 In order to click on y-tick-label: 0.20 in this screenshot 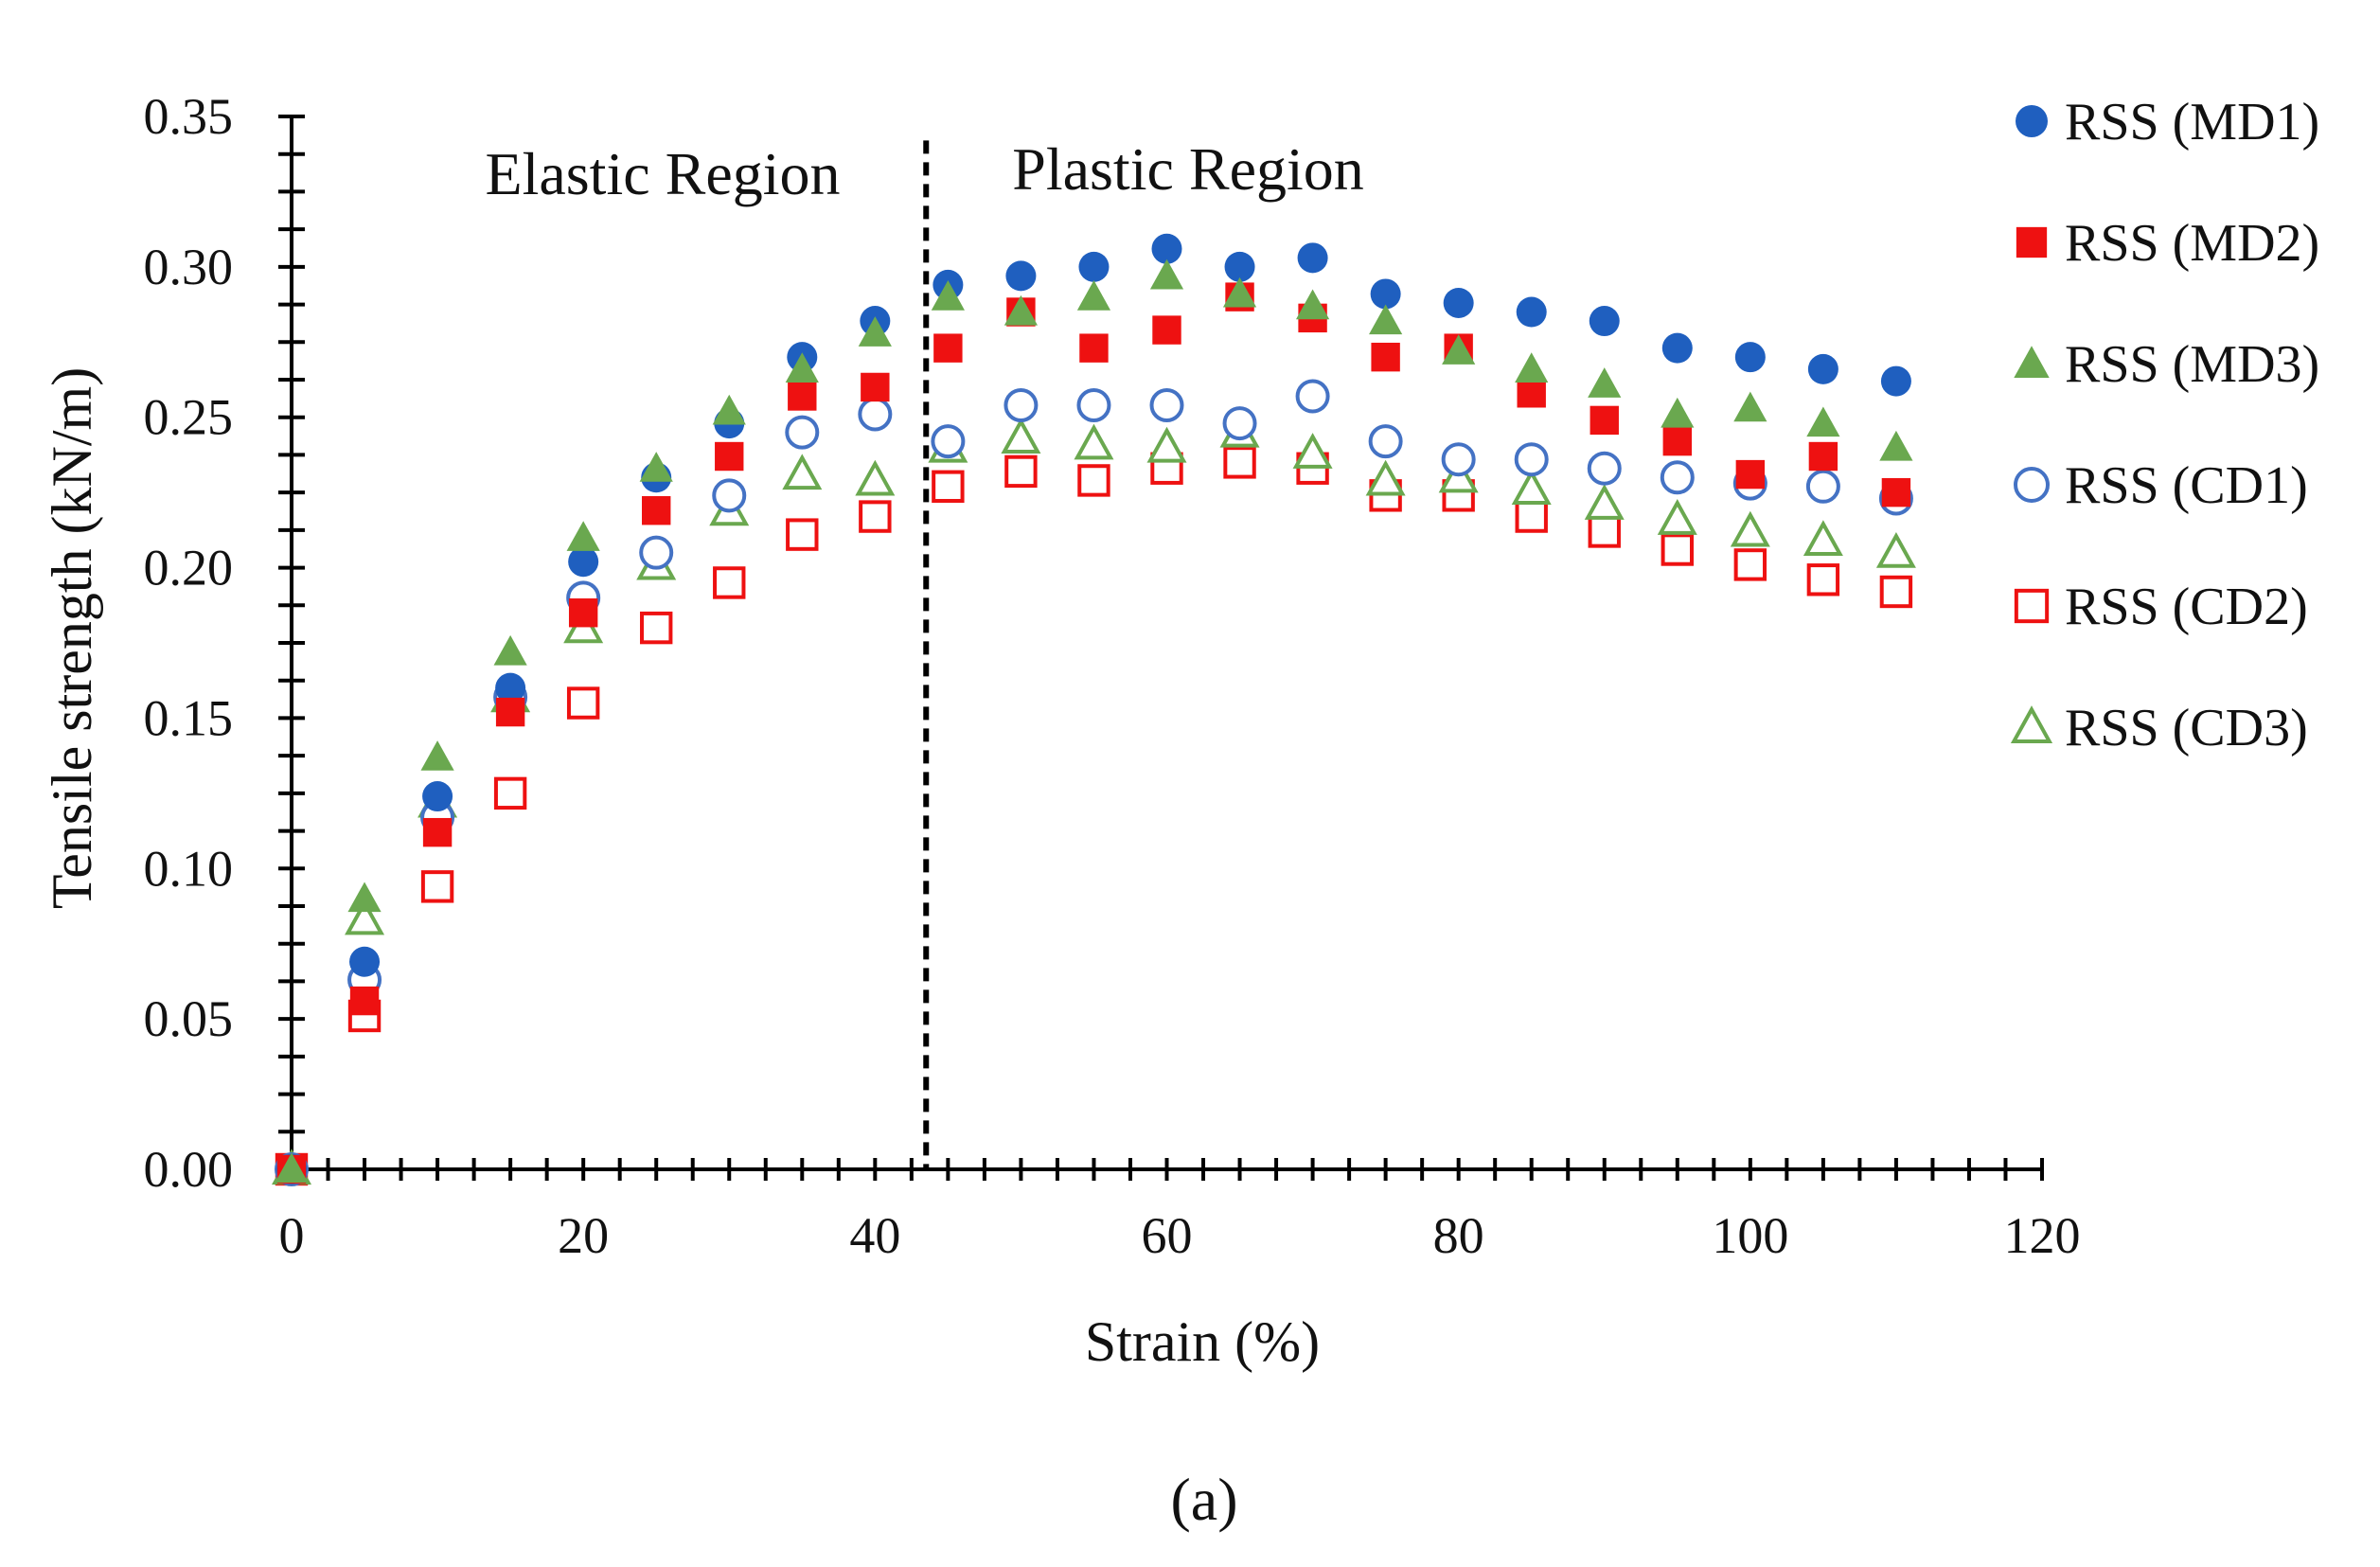, I will do `click(189, 568)`.